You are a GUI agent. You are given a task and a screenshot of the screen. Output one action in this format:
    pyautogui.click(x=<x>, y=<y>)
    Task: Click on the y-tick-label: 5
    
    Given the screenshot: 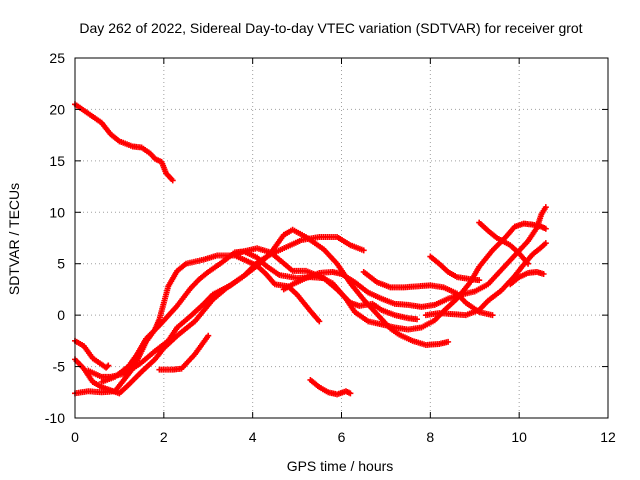 What is the action you would take?
    pyautogui.click(x=61, y=264)
    